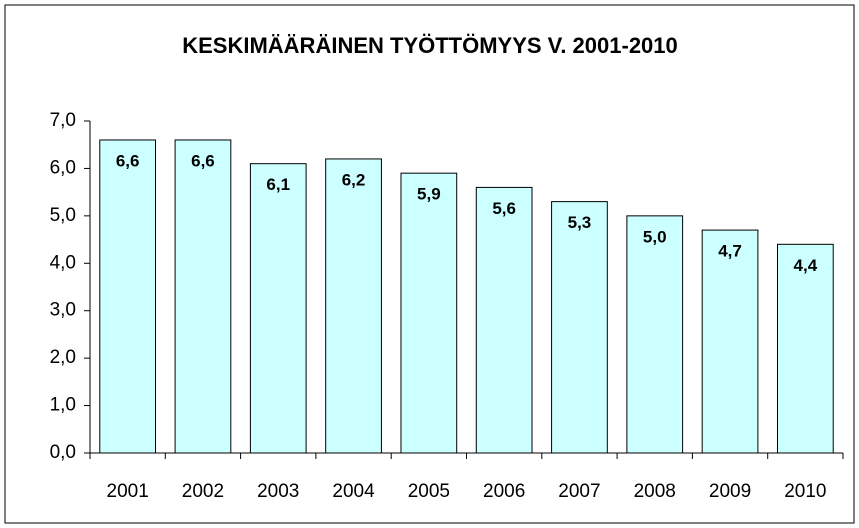  What do you see at coordinates (806, 265) in the screenshot?
I see `value-label: 4,4` at bounding box center [806, 265].